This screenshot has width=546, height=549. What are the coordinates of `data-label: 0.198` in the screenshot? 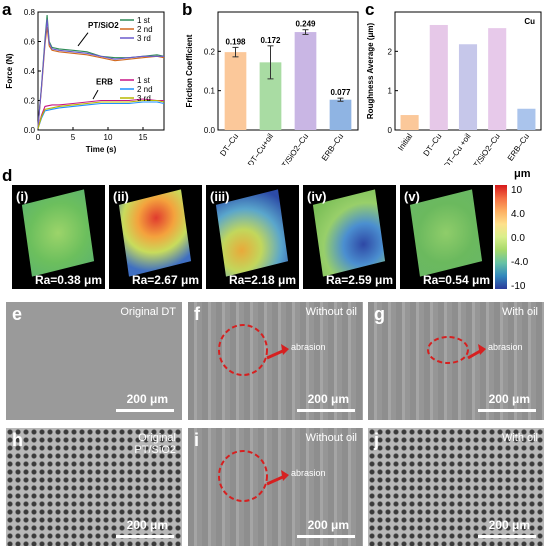 It's located at (235, 41).